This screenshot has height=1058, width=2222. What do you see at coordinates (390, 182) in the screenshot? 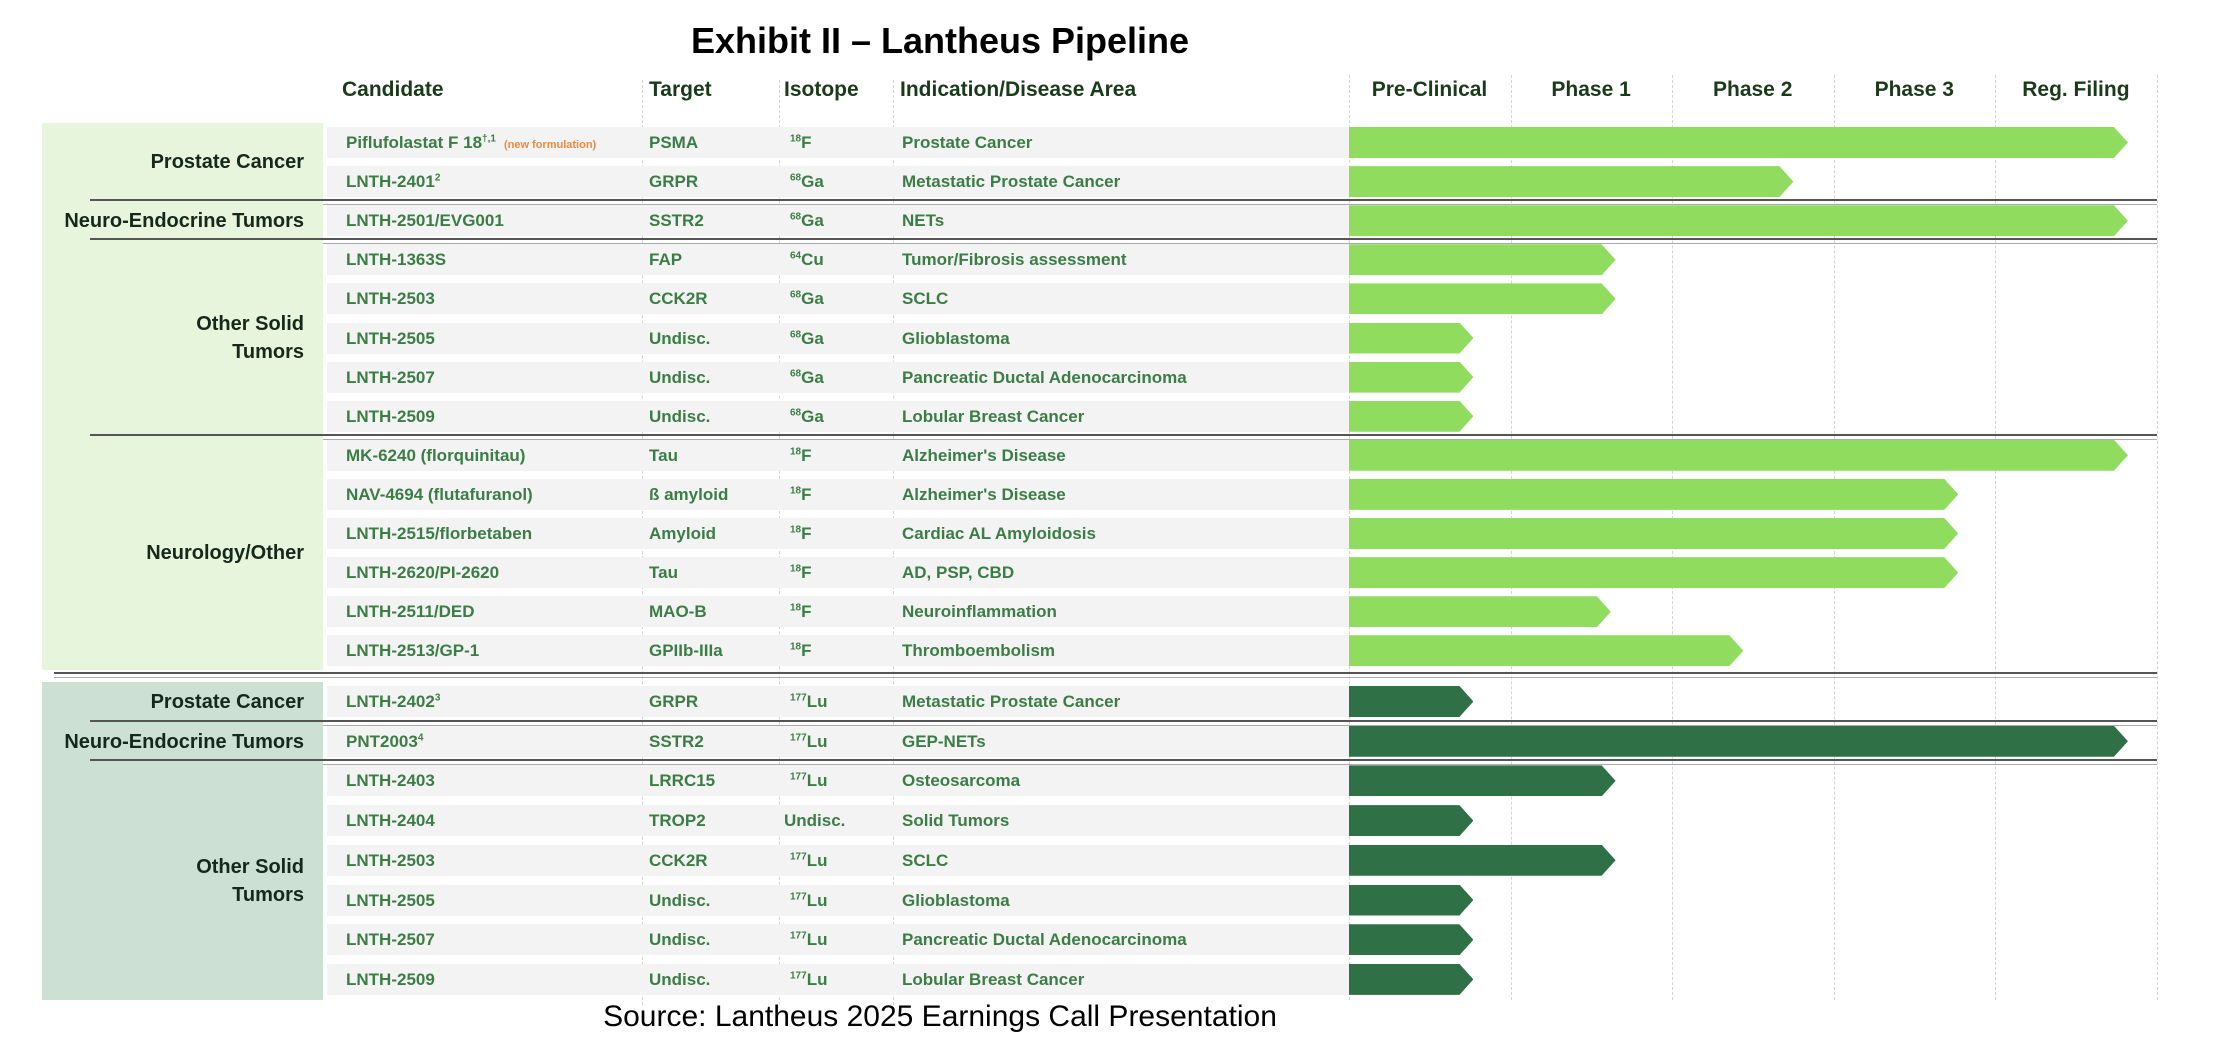
I see `candidate-text: LNTH-2401` at bounding box center [390, 182].